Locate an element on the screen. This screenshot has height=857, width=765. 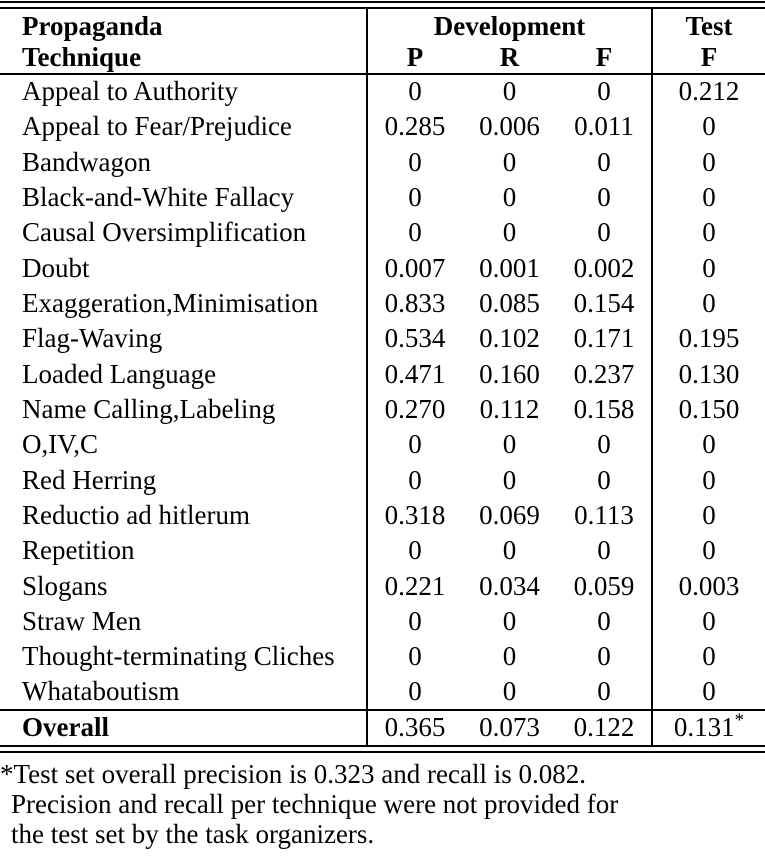
f-cell: 0.059 is located at coordinates (605, 586).